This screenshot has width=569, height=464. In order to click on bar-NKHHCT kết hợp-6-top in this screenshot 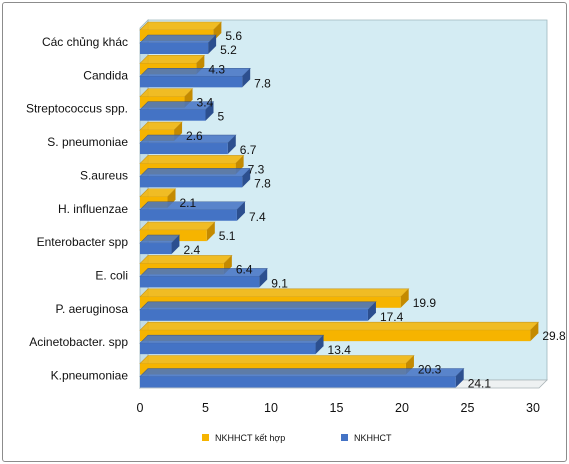, I will do `click(177, 226)`.